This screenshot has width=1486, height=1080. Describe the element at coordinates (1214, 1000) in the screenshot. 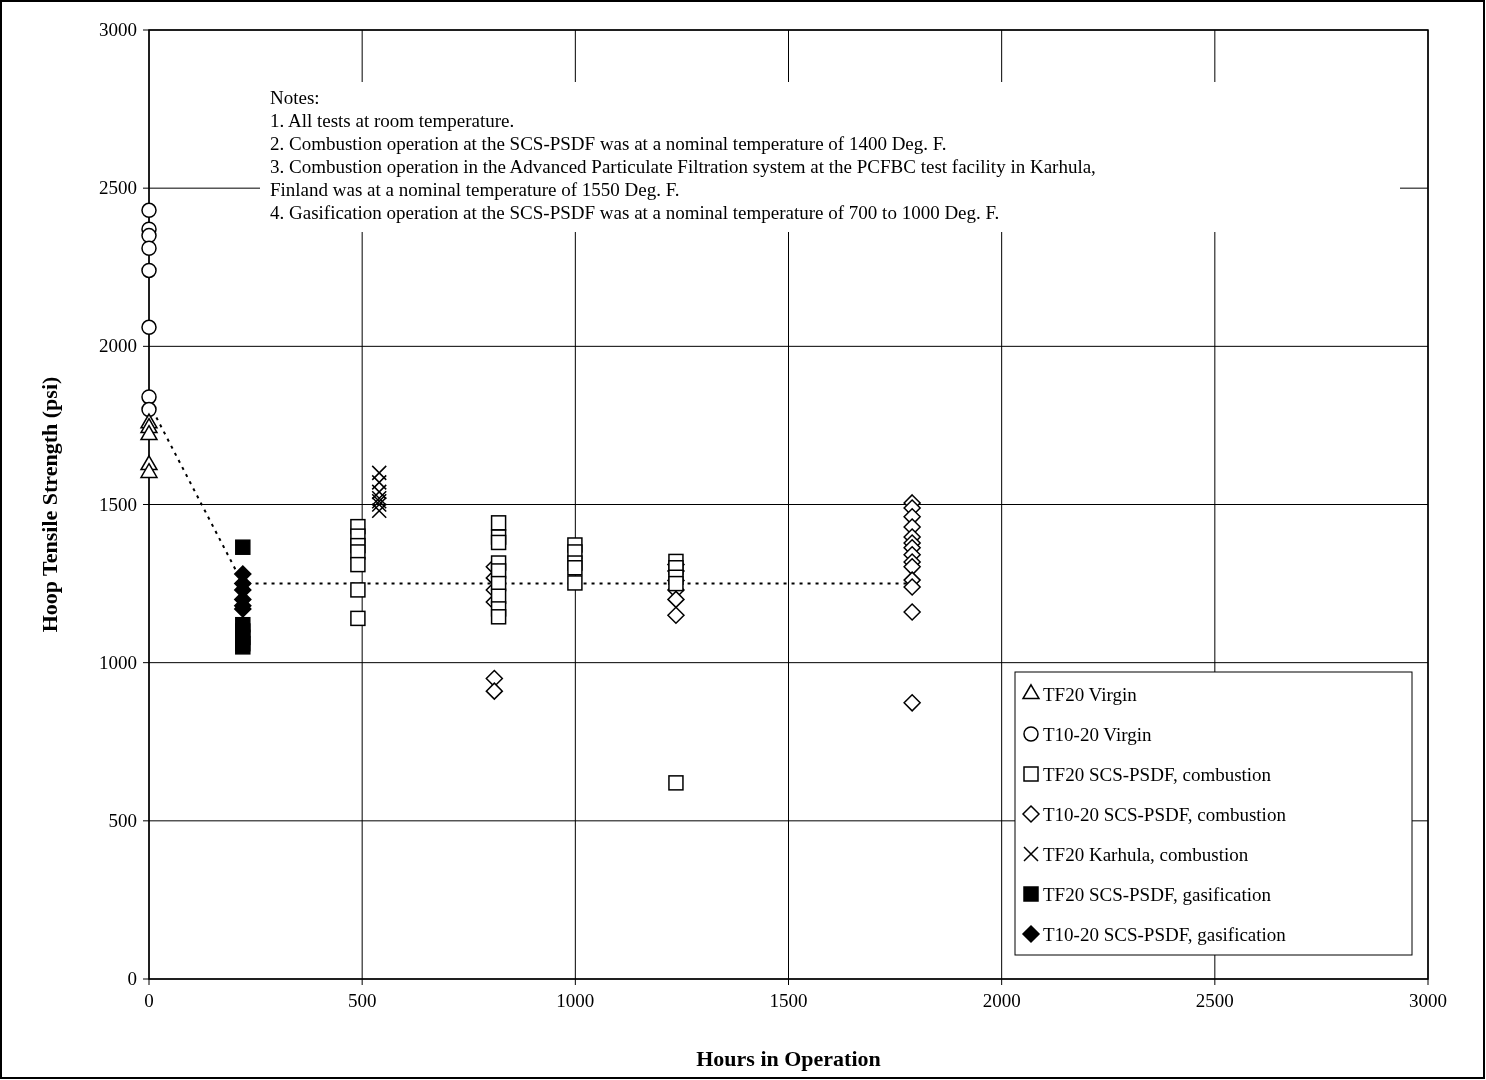

I see `x-tick-label: 2500` at that location.